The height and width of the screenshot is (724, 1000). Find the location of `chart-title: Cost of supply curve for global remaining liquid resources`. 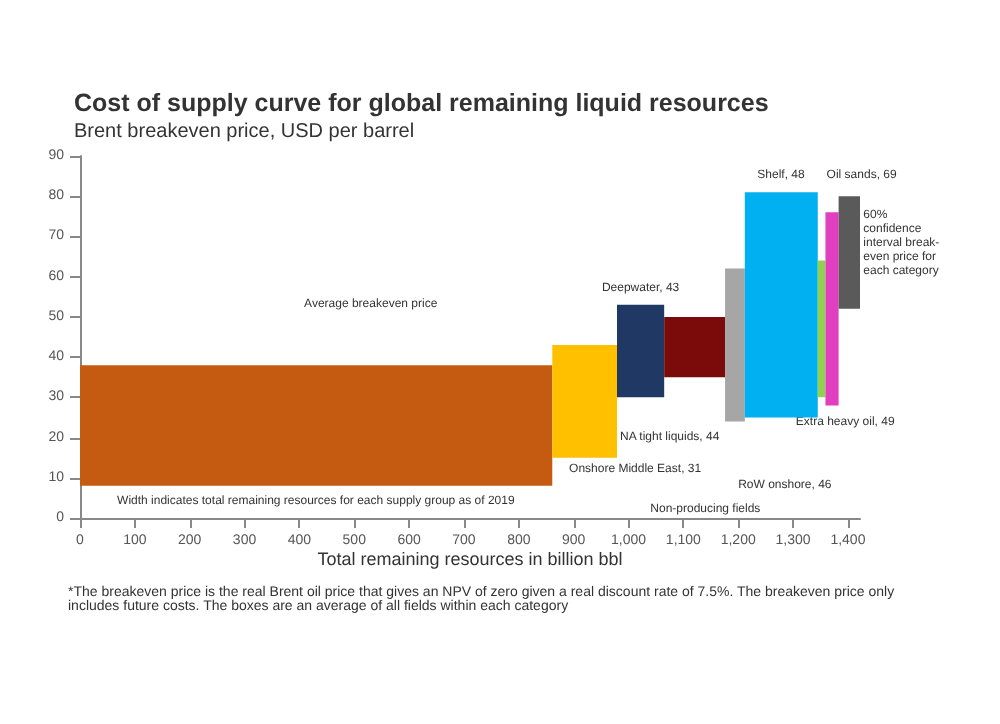

chart-title: Cost of supply curve for global remaining liquid resources is located at coordinates (421, 103).